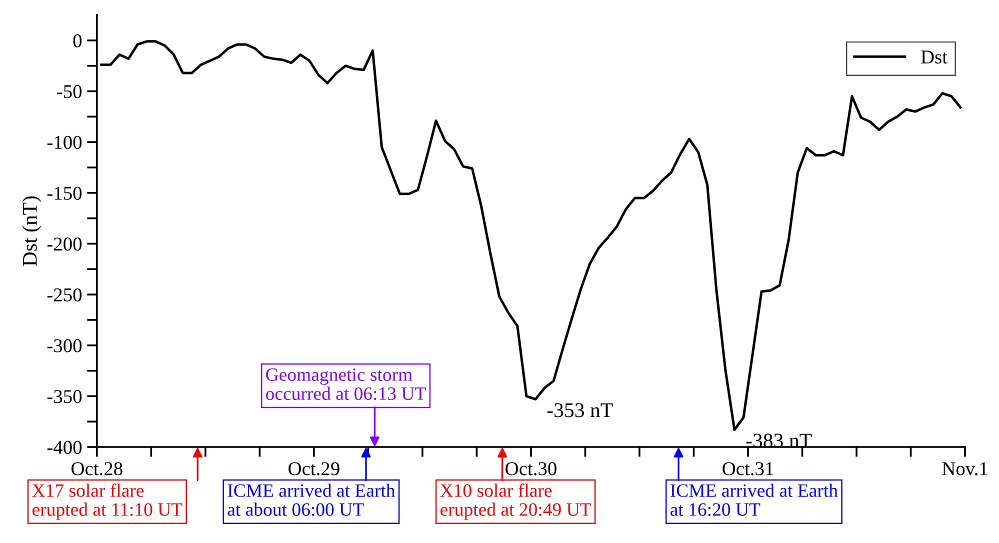  I want to click on y-tick-label: -300, so click(64, 345).